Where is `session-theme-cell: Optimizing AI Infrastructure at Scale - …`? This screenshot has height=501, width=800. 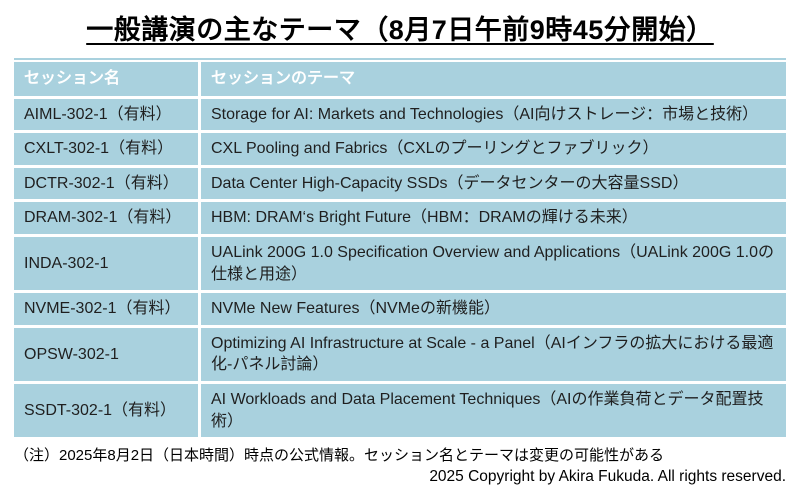 session-theme-cell: Optimizing AI Infrastructure at Scale - … is located at coordinates (493, 354).